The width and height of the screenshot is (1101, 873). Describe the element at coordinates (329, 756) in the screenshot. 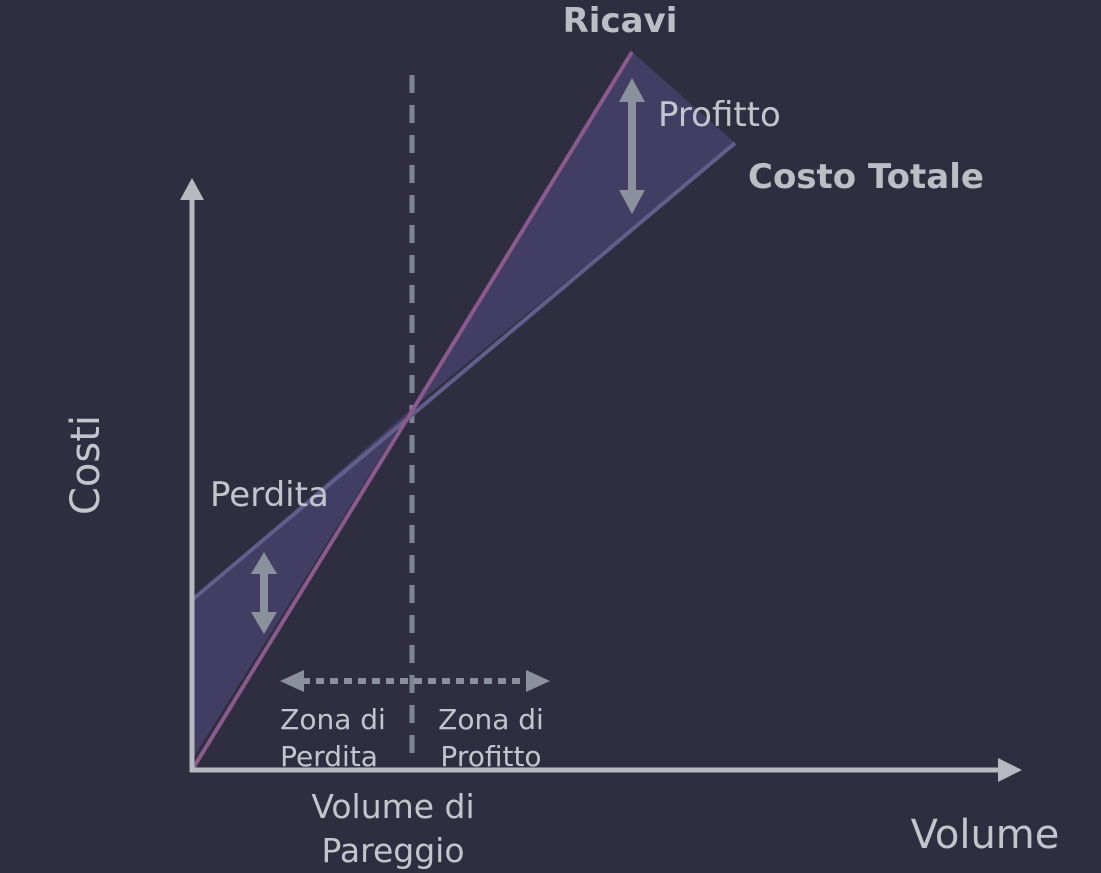

I see `loss-zone-label-line2: Perdita` at that location.